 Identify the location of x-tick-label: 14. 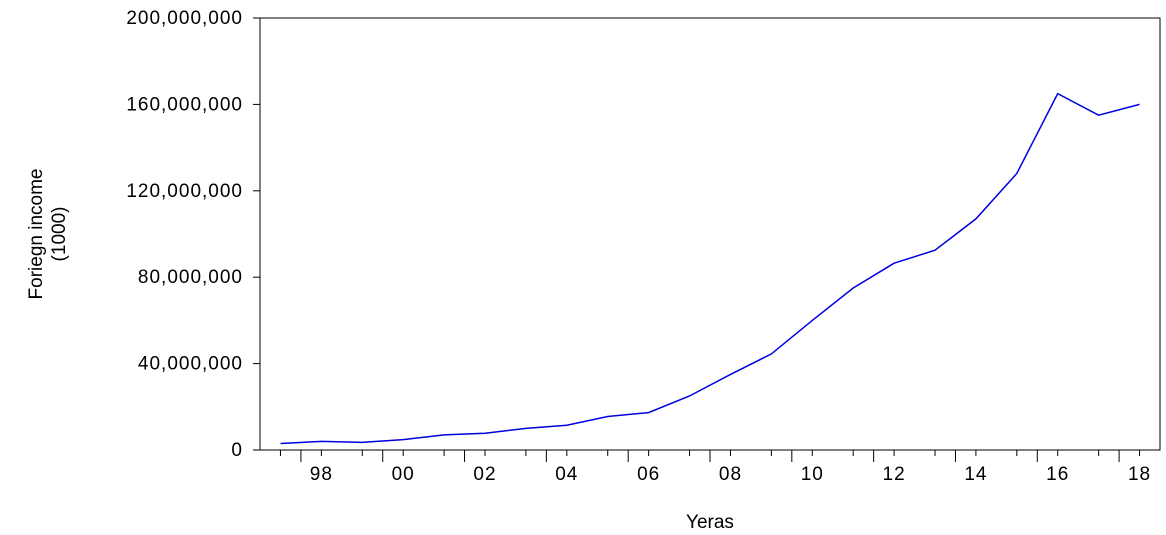
(975, 474).